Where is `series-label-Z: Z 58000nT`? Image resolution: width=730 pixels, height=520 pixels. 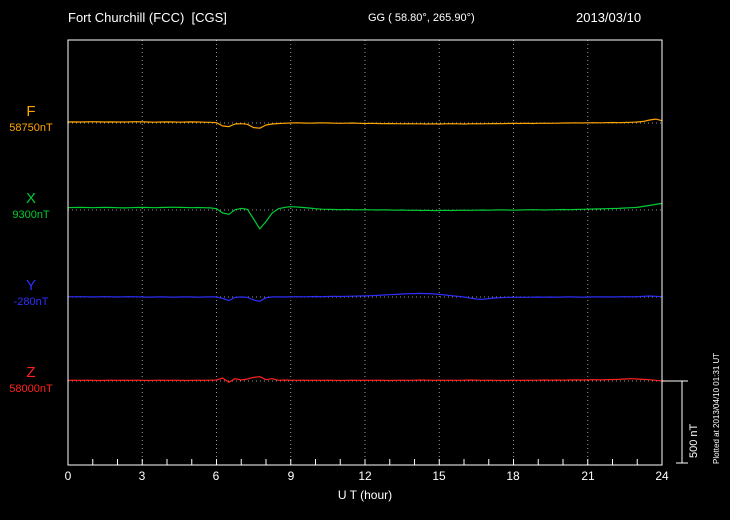 series-label-Z: Z 58000nT is located at coordinates (31, 380).